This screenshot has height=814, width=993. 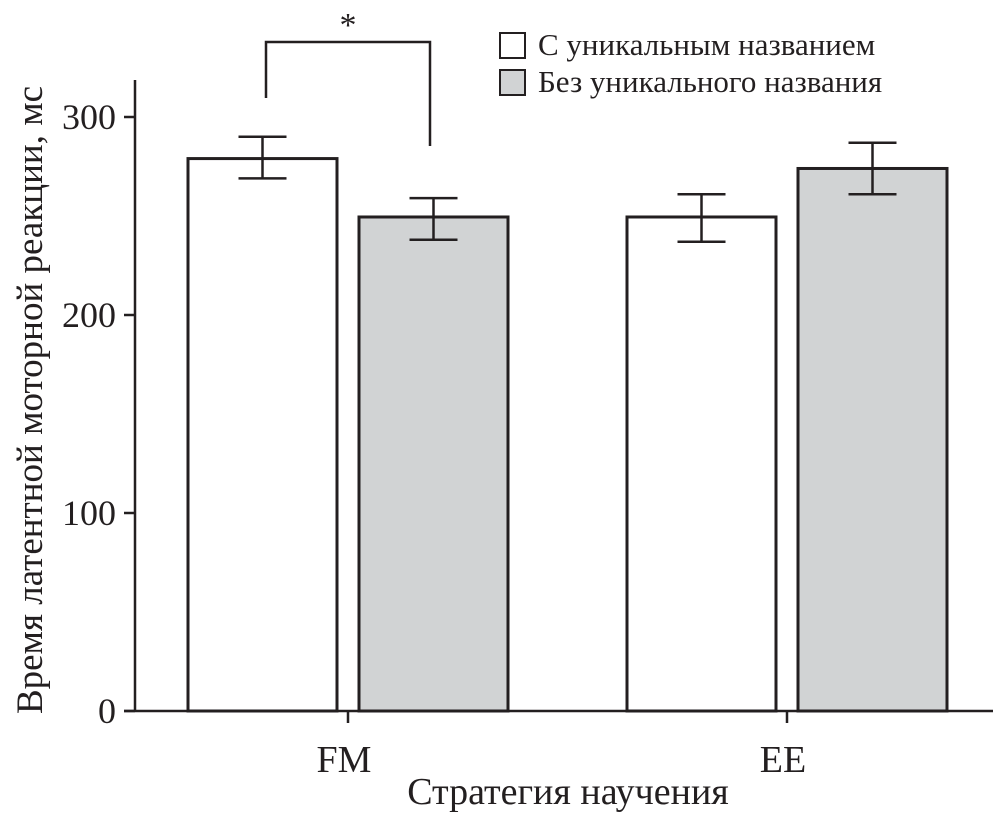 What do you see at coordinates (348, 93) in the screenshot?
I see `significance-bracket` at bounding box center [348, 93].